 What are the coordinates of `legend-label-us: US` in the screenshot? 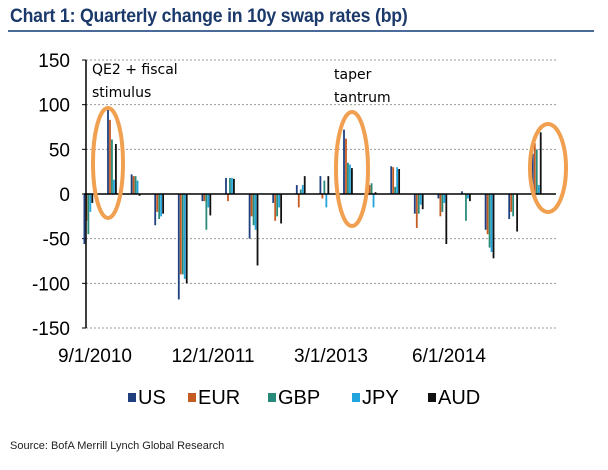 It's located at (152, 398).